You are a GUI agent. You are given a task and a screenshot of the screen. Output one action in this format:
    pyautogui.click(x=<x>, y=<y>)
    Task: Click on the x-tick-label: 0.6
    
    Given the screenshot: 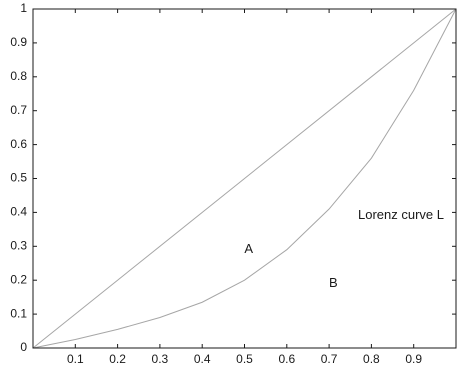 What is the action you would take?
    pyautogui.click(x=286, y=359)
    